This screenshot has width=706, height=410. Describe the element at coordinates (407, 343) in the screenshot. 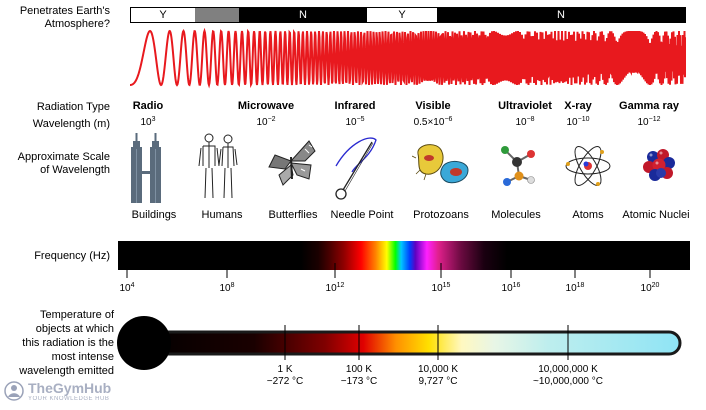

I see `thermometer-tube` at that location.